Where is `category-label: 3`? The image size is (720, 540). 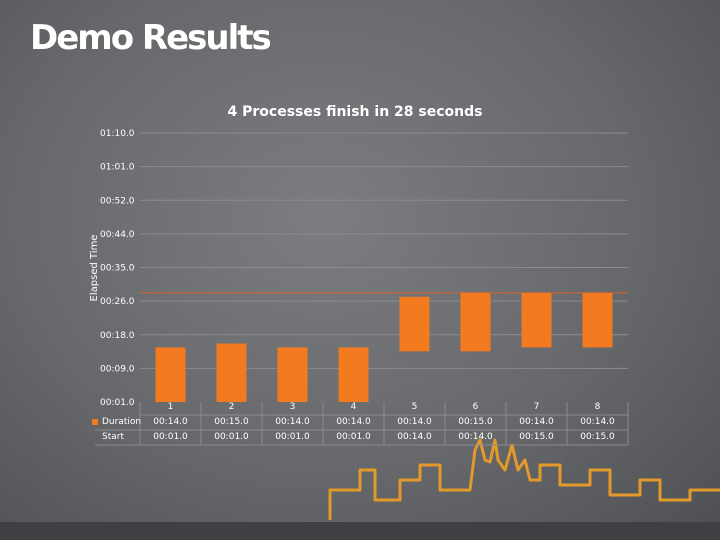 category-label: 3 is located at coordinates (293, 407).